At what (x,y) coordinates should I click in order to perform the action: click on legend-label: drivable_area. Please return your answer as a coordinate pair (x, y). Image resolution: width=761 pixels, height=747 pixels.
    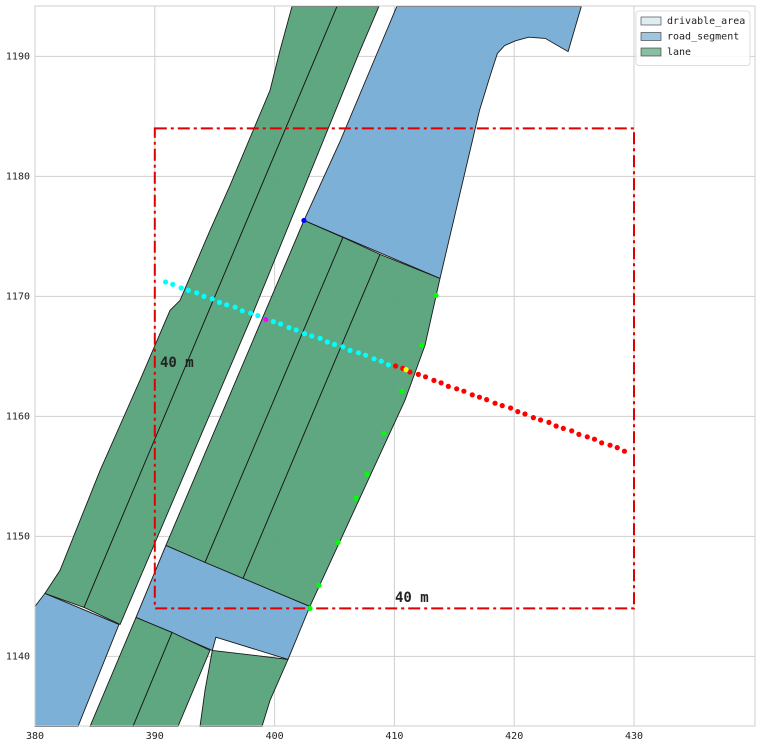
    Looking at the image, I should click on (706, 21).